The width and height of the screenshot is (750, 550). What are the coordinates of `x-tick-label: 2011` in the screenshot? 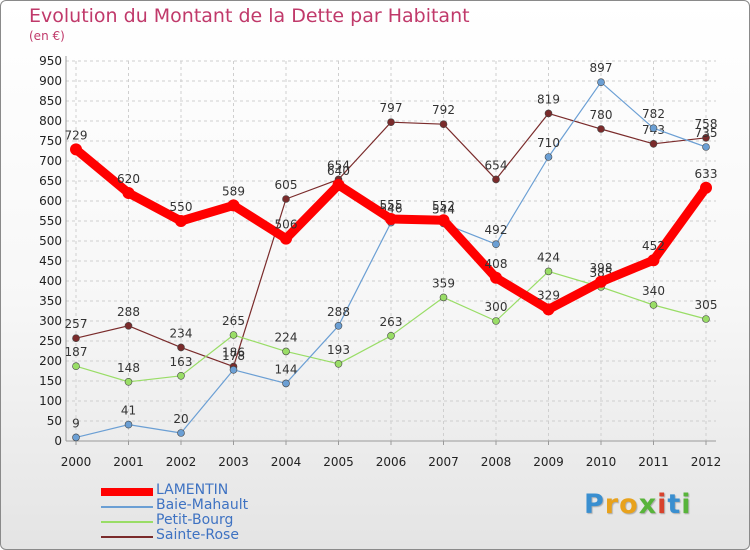 It's located at (653, 462).